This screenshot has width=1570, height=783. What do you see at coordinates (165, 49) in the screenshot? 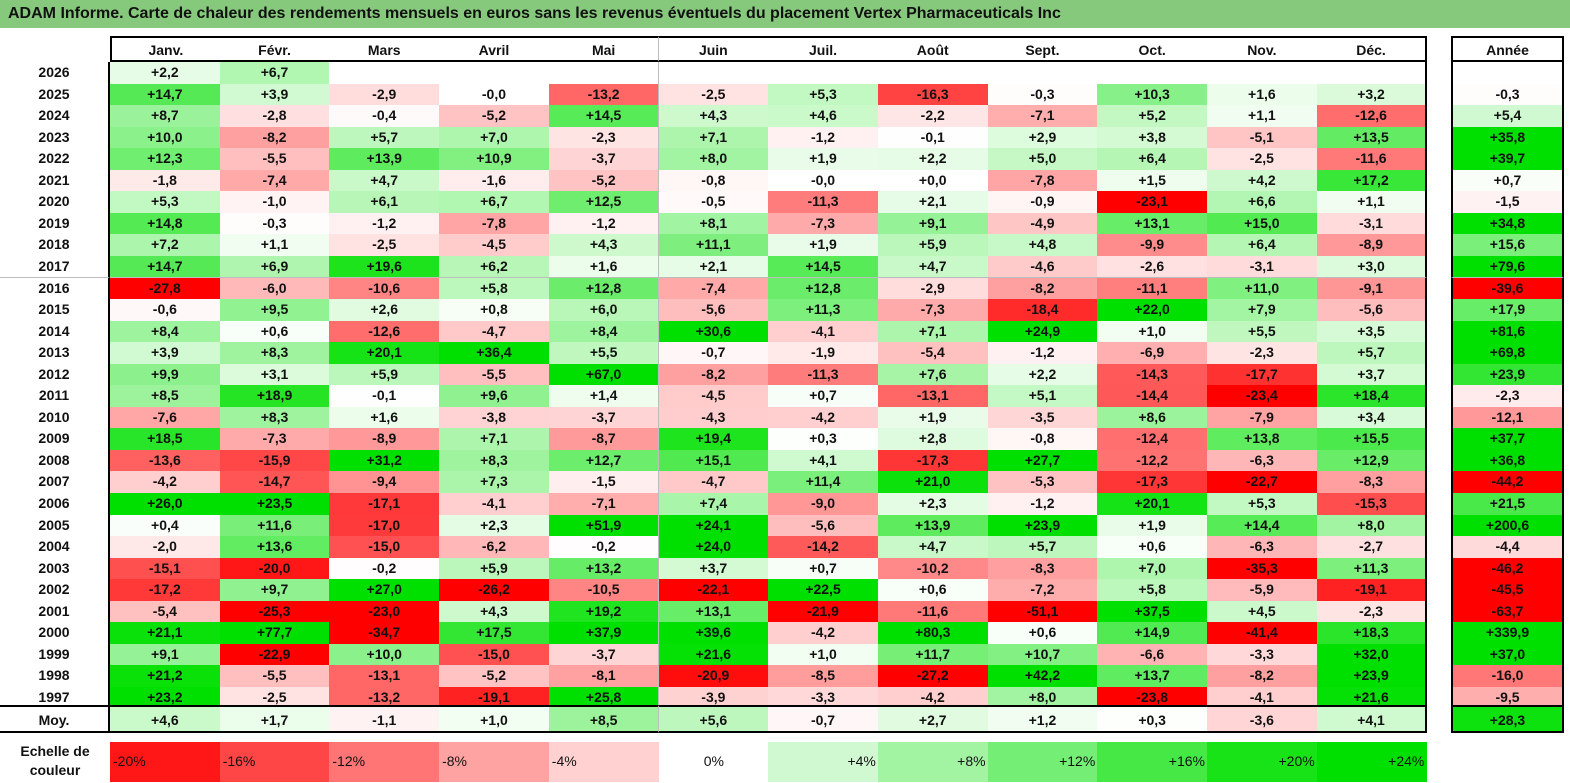
I see `column-header-1: Janv.` at bounding box center [165, 49].